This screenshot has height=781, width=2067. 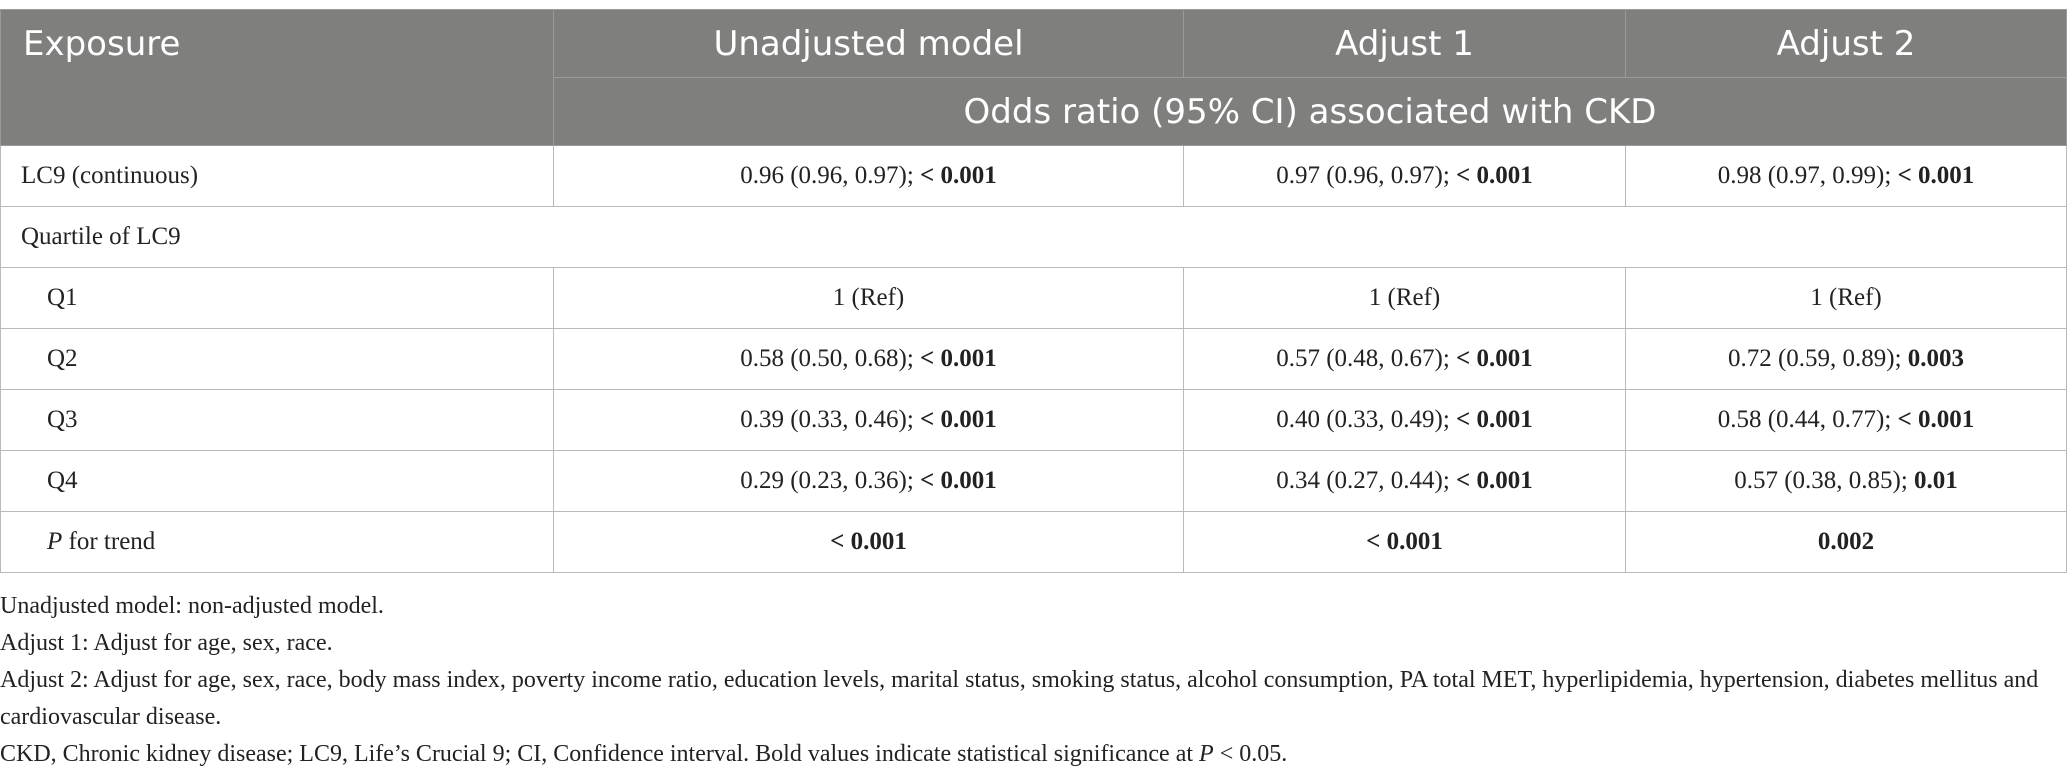 I want to click on header-adjust1: Adjust 1, so click(x=1404, y=43).